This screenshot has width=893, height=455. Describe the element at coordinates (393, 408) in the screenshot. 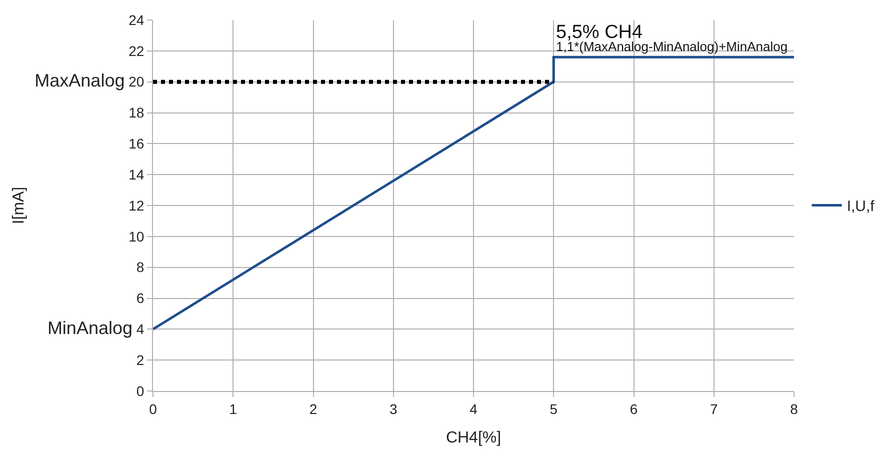

I see `x-tick-label: 3` at that location.